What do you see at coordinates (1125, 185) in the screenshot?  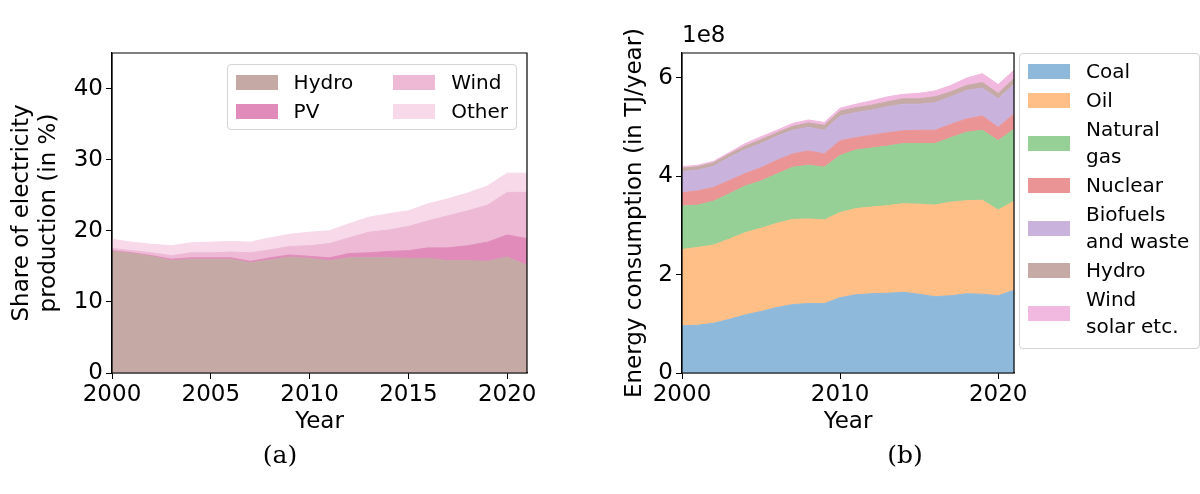 I see `legend-label: Nuclear` at bounding box center [1125, 185].